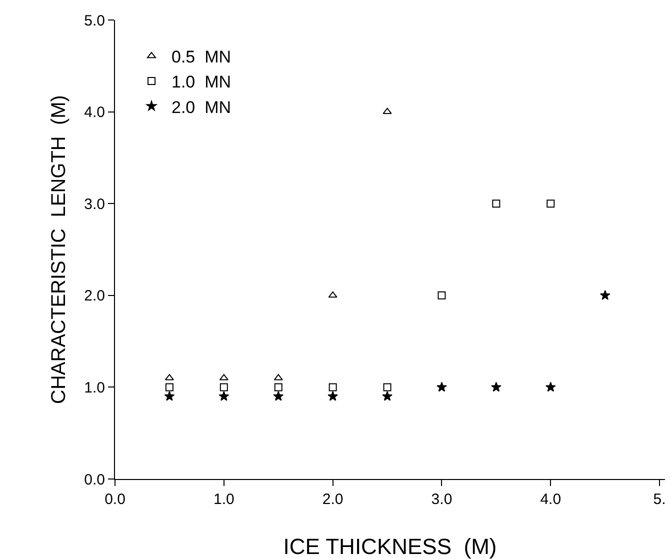 The image size is (670, 559). Describe the element at coordinates (94, 387) in the screenshot. I see `y-tick-label: 1.0` at that location.